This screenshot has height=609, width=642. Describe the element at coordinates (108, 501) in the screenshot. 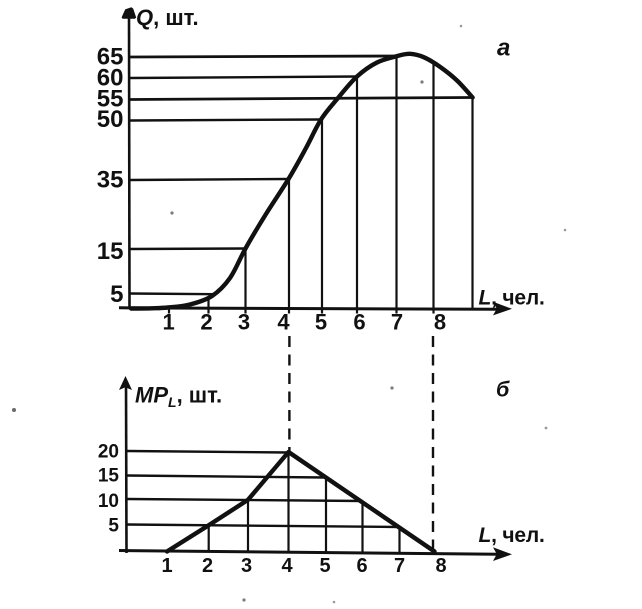

I see `svg-text: 10` at that location.